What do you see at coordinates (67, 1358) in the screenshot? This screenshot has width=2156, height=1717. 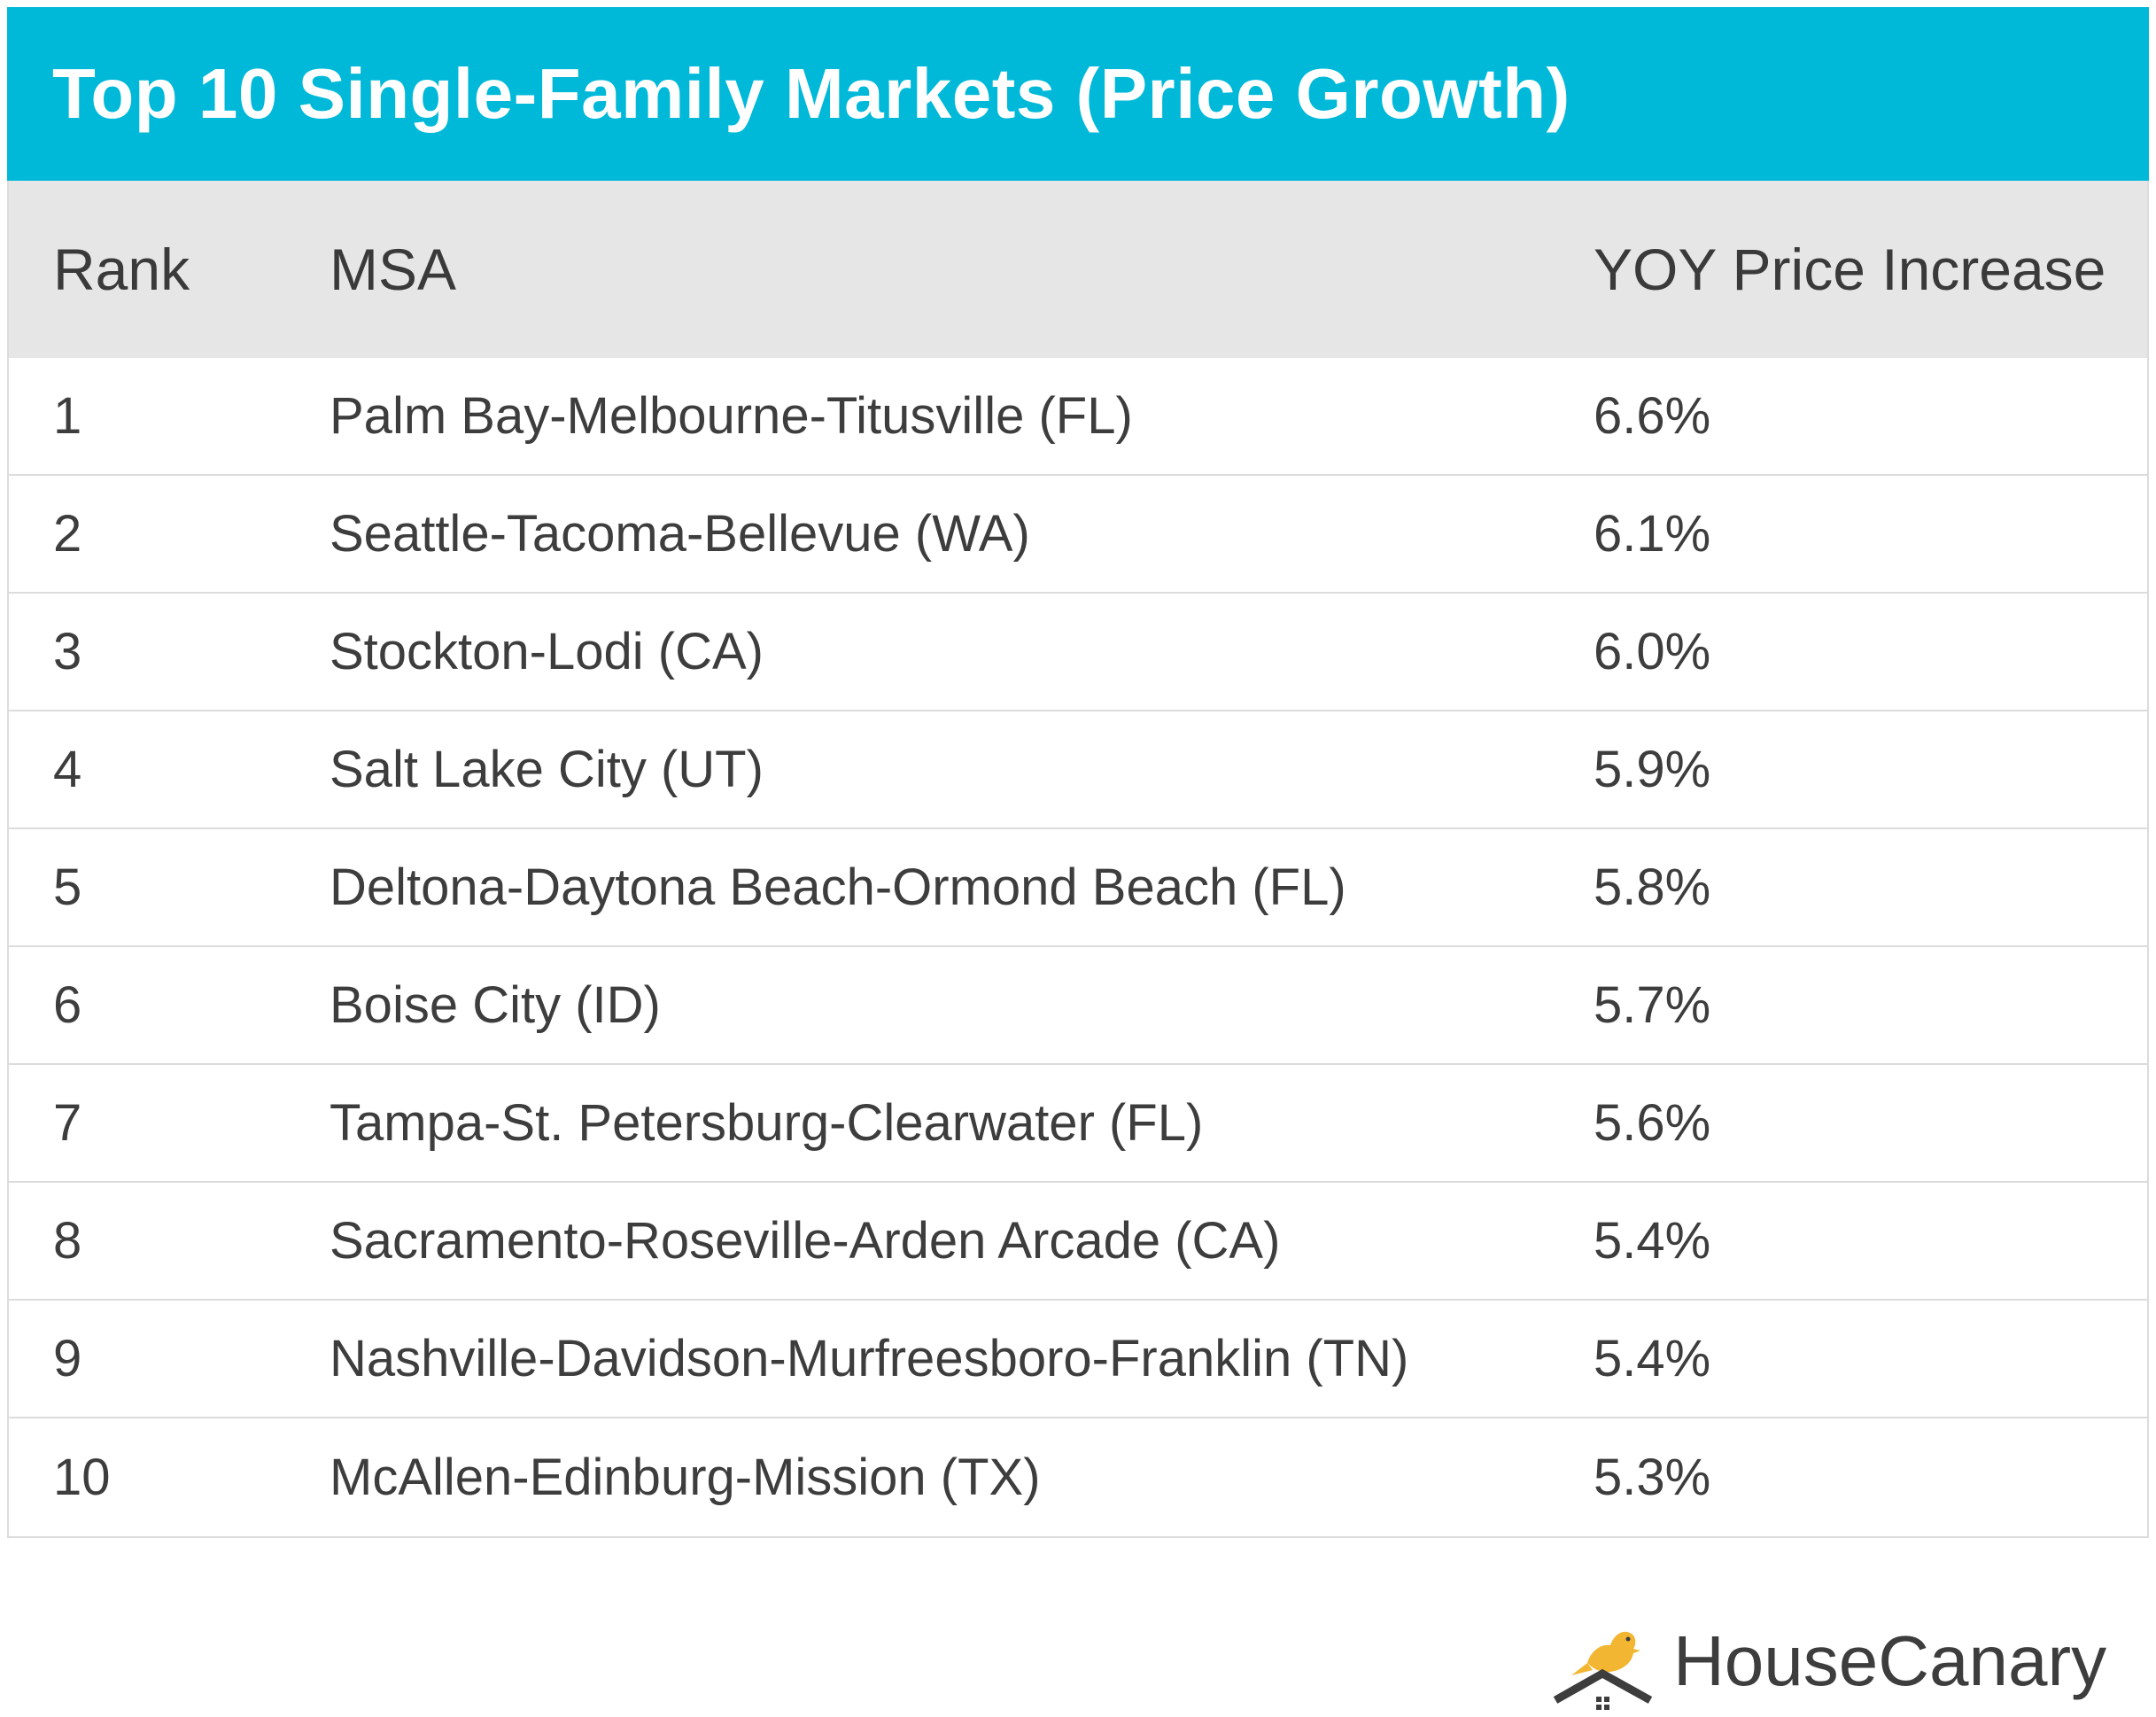 I see `rank-cell: 9` at bounding box center [67, 1358].